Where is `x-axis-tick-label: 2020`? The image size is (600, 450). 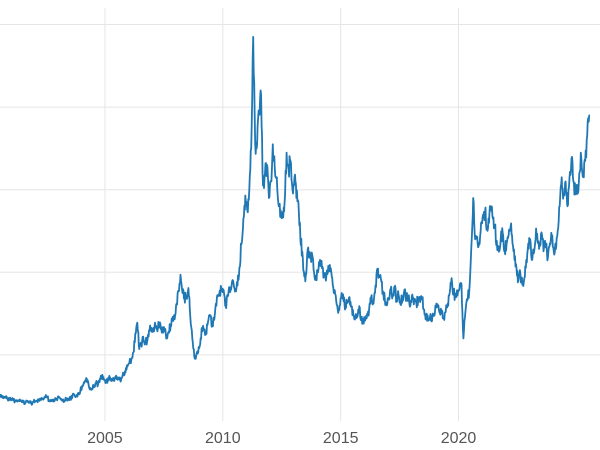 x-axis-tick-label: 2020 is located at coordinates (459, 438).